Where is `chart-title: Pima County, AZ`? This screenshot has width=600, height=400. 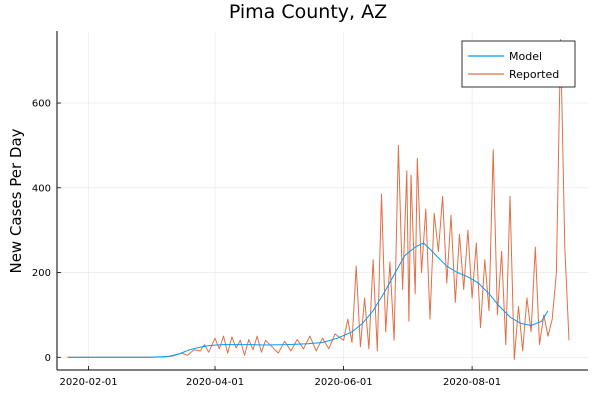
chart-title: Pima County, AZ is located at coordinates (308, 12).